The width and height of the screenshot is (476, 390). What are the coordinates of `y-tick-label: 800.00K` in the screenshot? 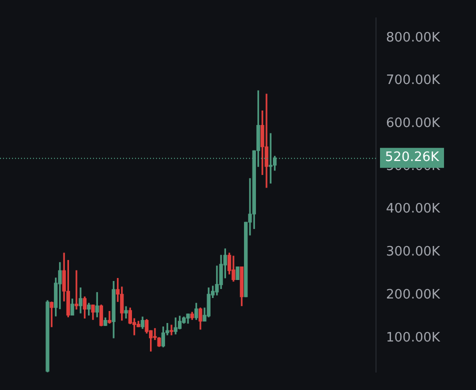 It's located at (413, 38).